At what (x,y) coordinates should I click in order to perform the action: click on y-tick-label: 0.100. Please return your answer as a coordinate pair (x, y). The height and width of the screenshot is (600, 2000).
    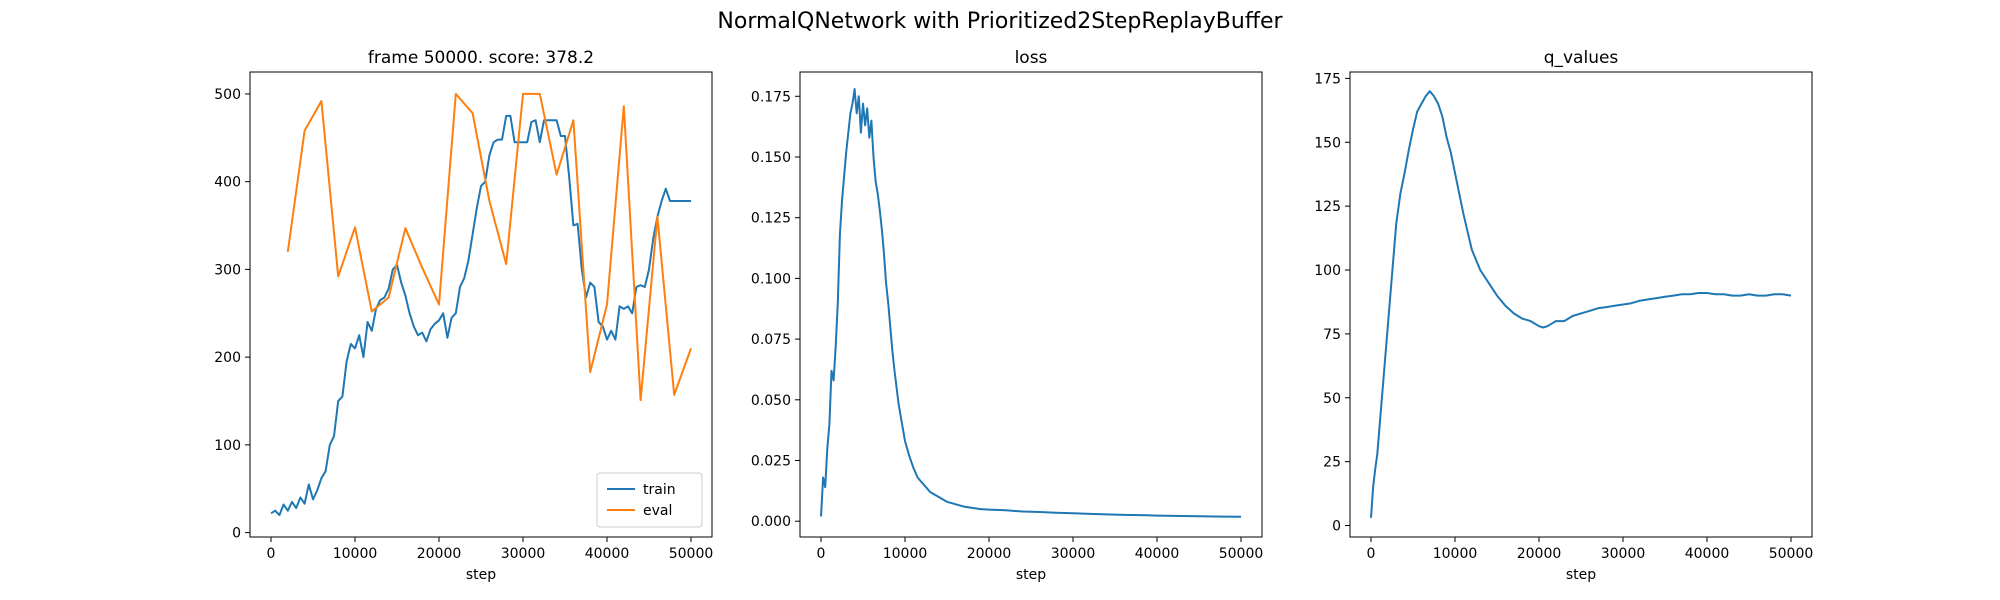
    Looking at the image, I should click on (771, 279).